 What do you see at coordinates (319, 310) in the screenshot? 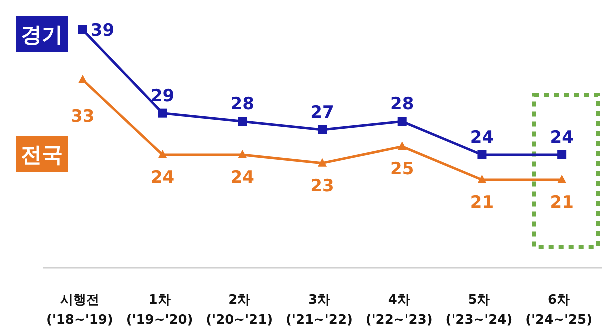
I see `x-tick-label: 3차 ('21~'22)` at bounding box center [319, 310].